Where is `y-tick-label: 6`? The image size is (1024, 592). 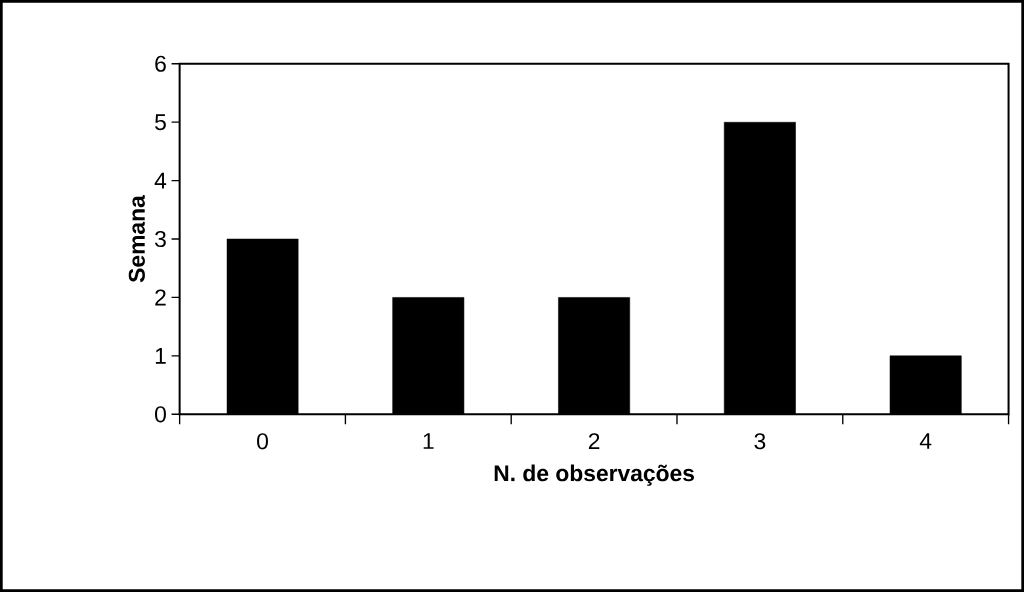
y-tick-label: 6 is located at coordinates (160, 63).